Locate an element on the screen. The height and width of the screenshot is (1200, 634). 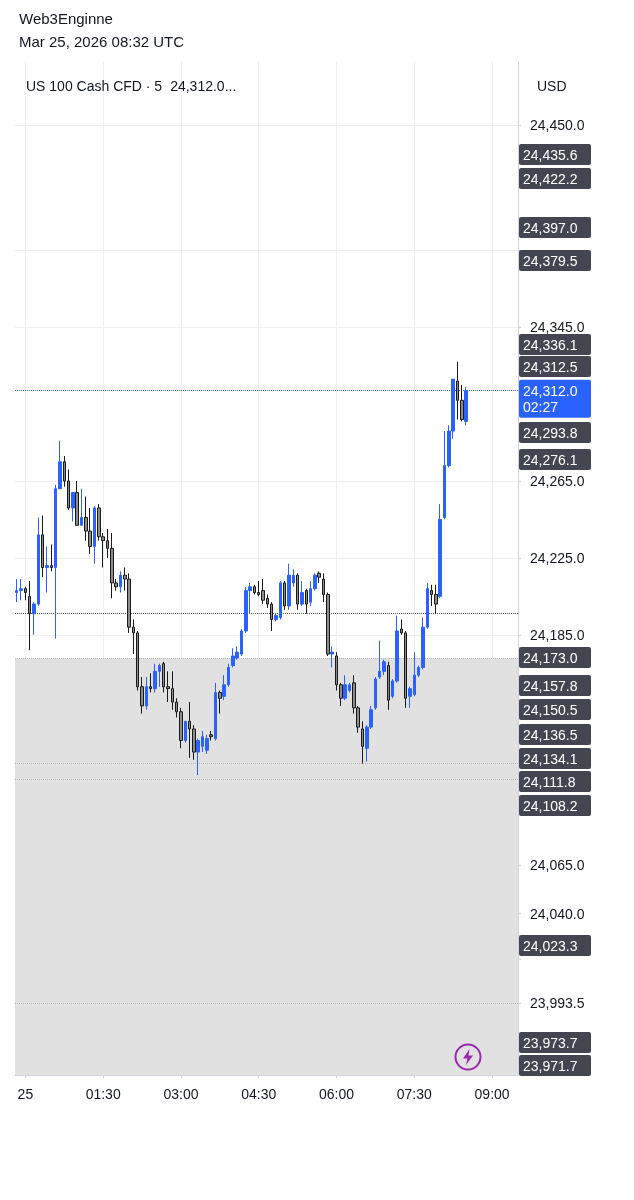
text: 24,397.0 is located at coordinates (550, 228).